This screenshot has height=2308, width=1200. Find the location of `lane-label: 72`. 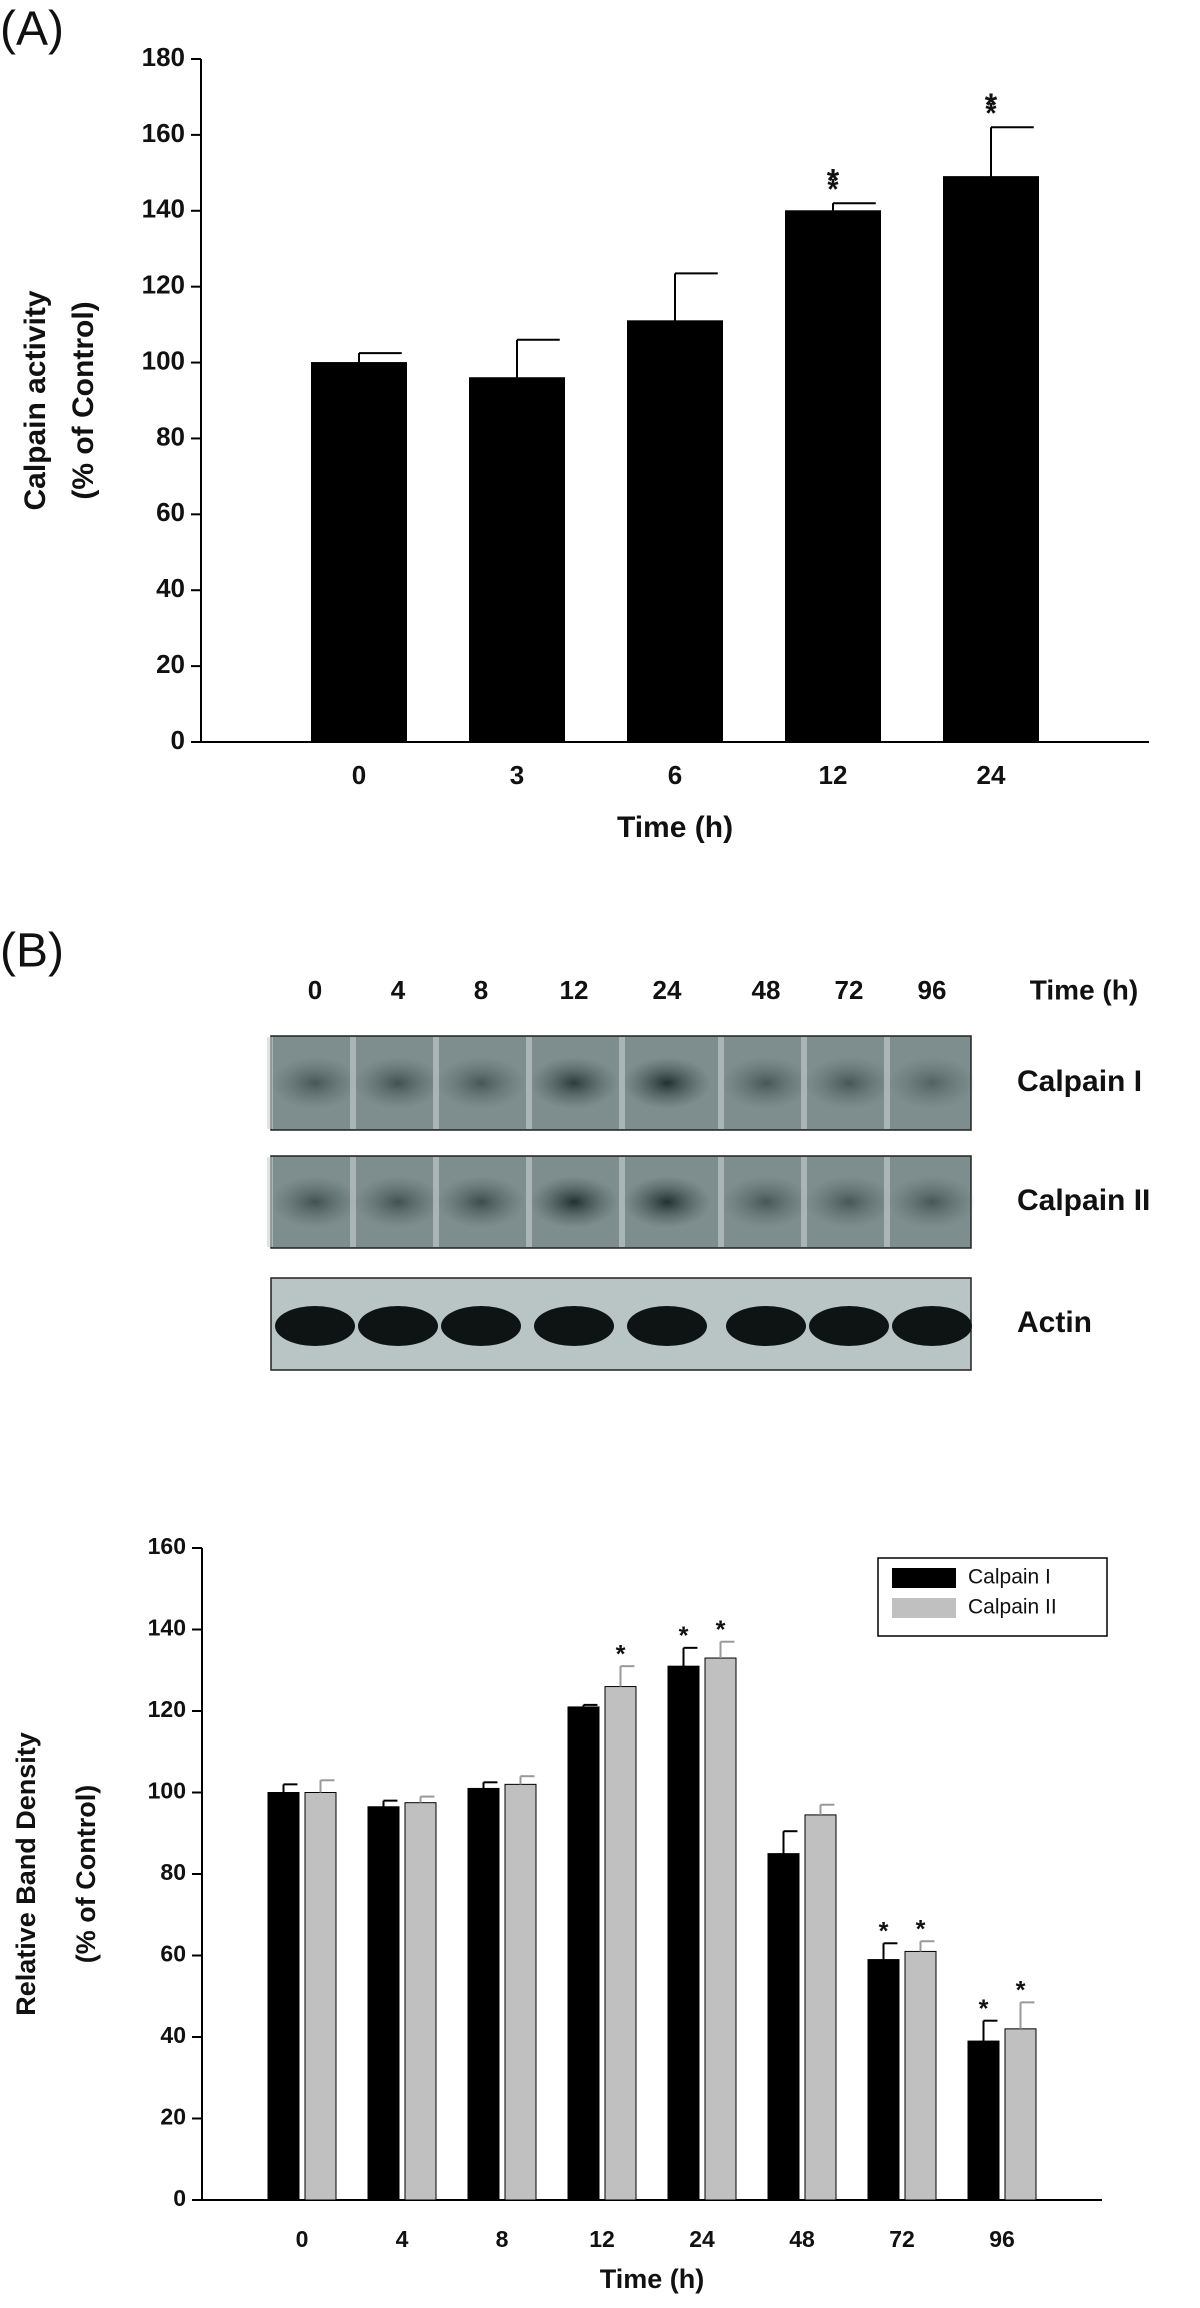

lane-label: 72 is located at coordinates (849, 990).